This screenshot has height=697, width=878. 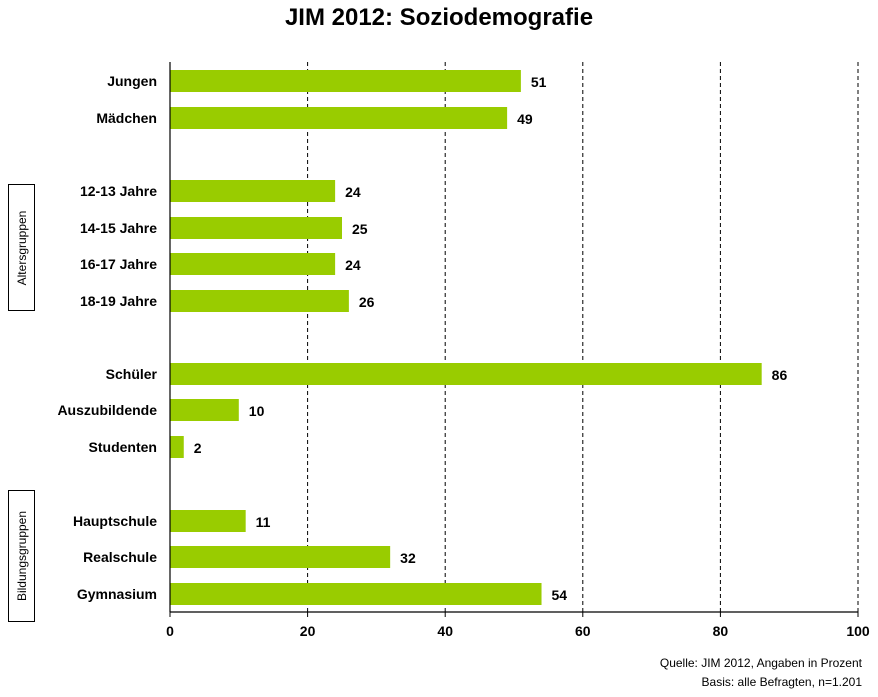 What do you see at coordinates (721, 631) in the screenshot?
I see `x-tick-label-80: 80` at bounding box center [721, 631].